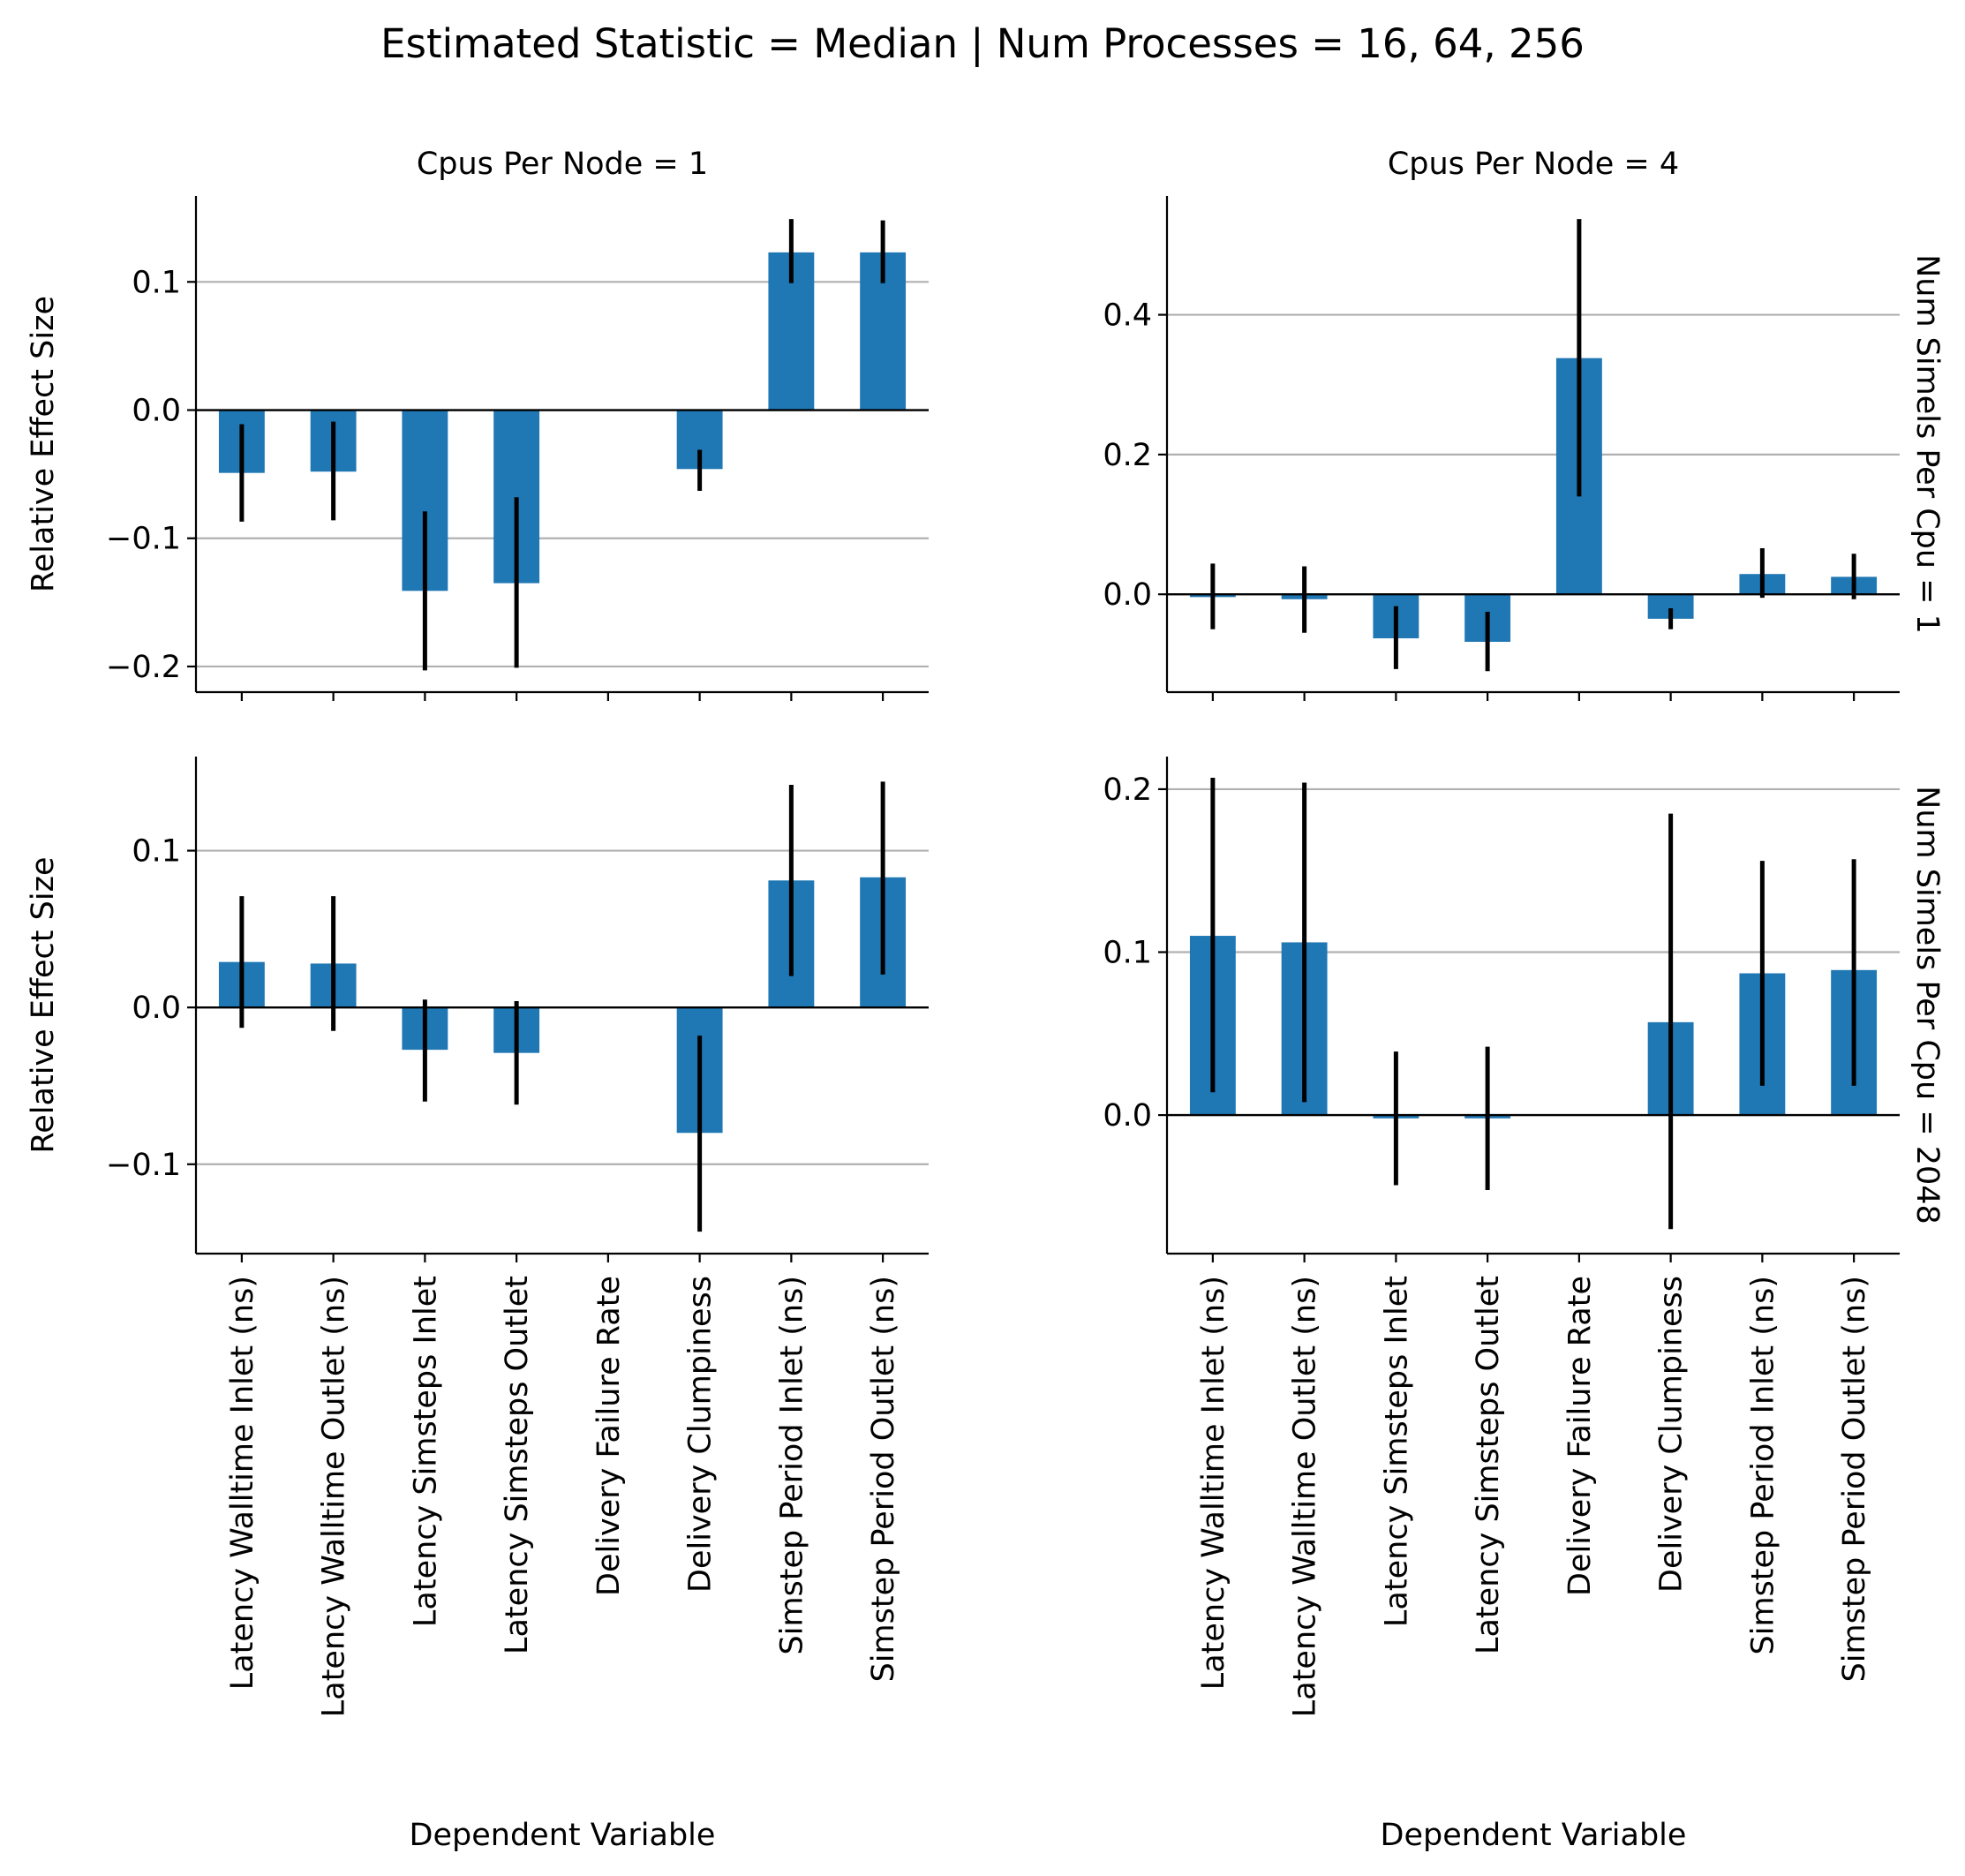 The width and height of the screenshot is (1965, 1876). What do you see at coordinates (143, 667) in the screenshot?
I see `y-tick-label: −0.2` at bounding box center [143, 667].